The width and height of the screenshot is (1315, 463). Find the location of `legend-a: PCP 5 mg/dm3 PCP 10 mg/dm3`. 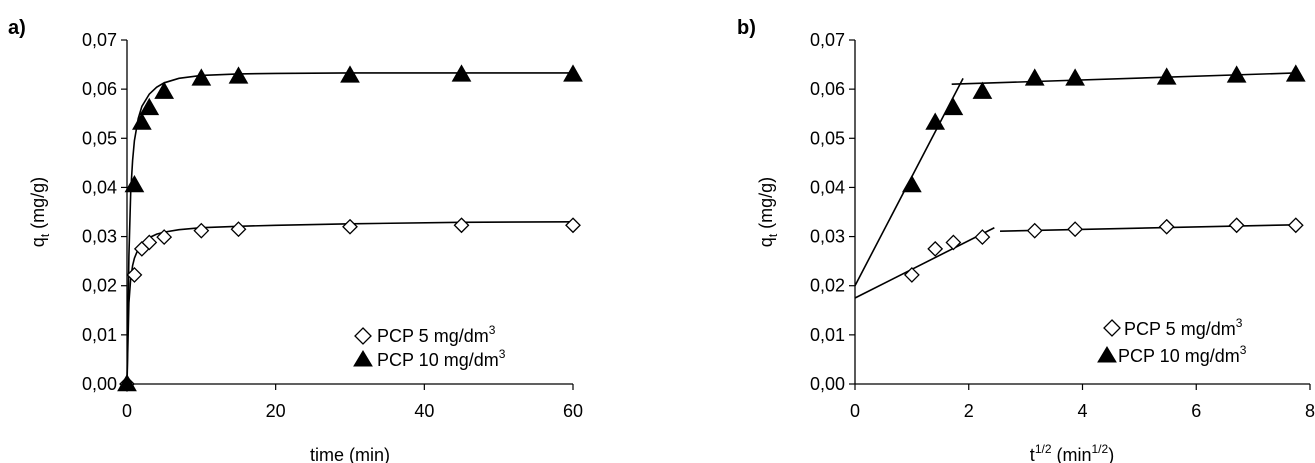

legend-a: PCP 5 mg/dm3 PCP 10 mg/dm3 is located at coordinates (429, 346).